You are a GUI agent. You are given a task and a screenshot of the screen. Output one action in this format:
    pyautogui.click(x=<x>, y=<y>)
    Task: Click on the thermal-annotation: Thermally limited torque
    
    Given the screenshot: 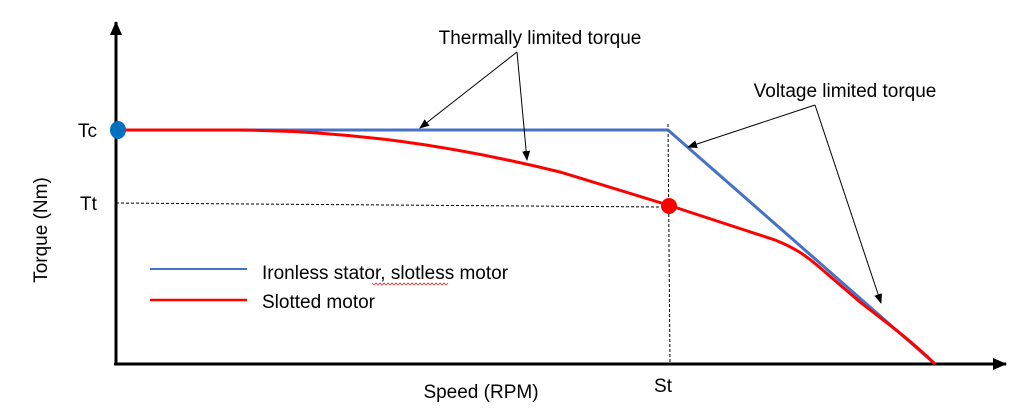 What is the action you would take?
    pyautogui.click(x=540, y=38)
    